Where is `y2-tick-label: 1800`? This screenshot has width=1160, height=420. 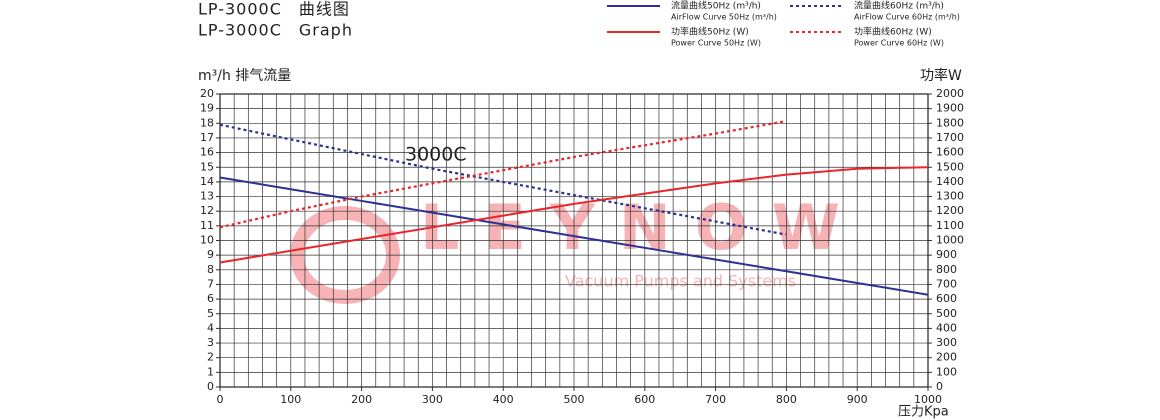 y2-tick-label: 1800 is located at coordinates (950, 122).